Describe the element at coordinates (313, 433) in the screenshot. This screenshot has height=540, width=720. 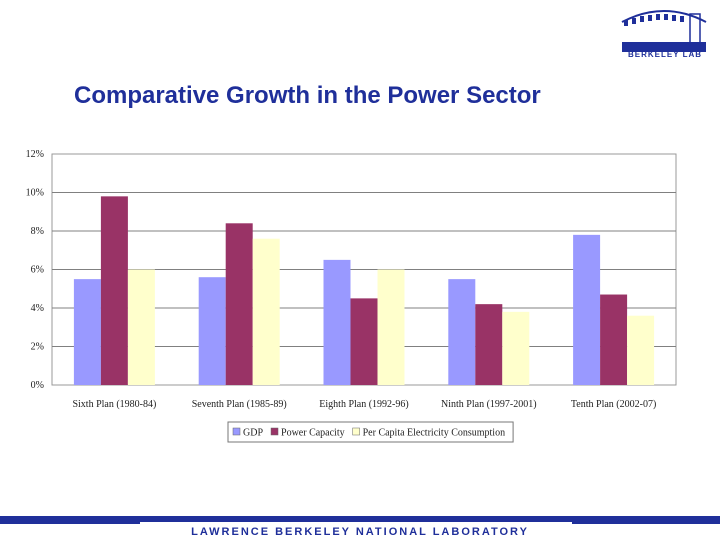
I see `legend-label-power: Power Capacity` at that location.